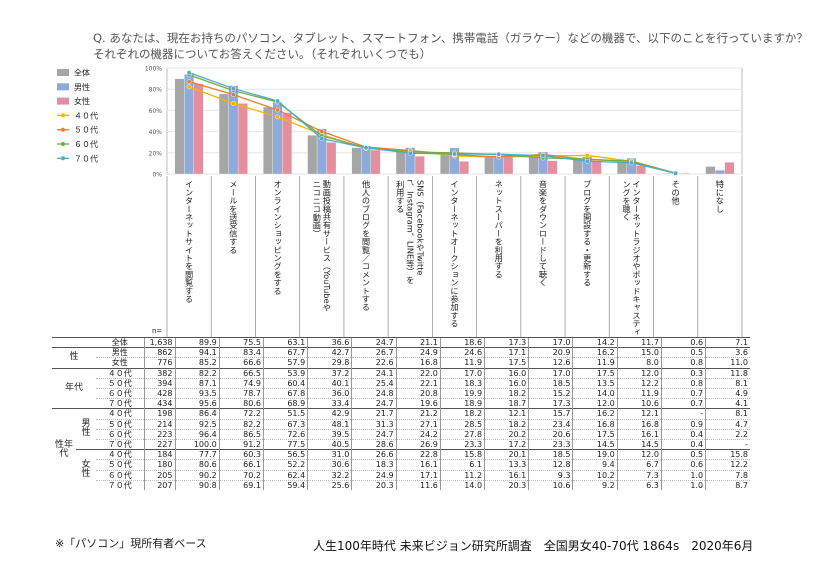 This screenshot has height=564, width=826. I want to click on legend-label-0: 全体, so click(82, 73).